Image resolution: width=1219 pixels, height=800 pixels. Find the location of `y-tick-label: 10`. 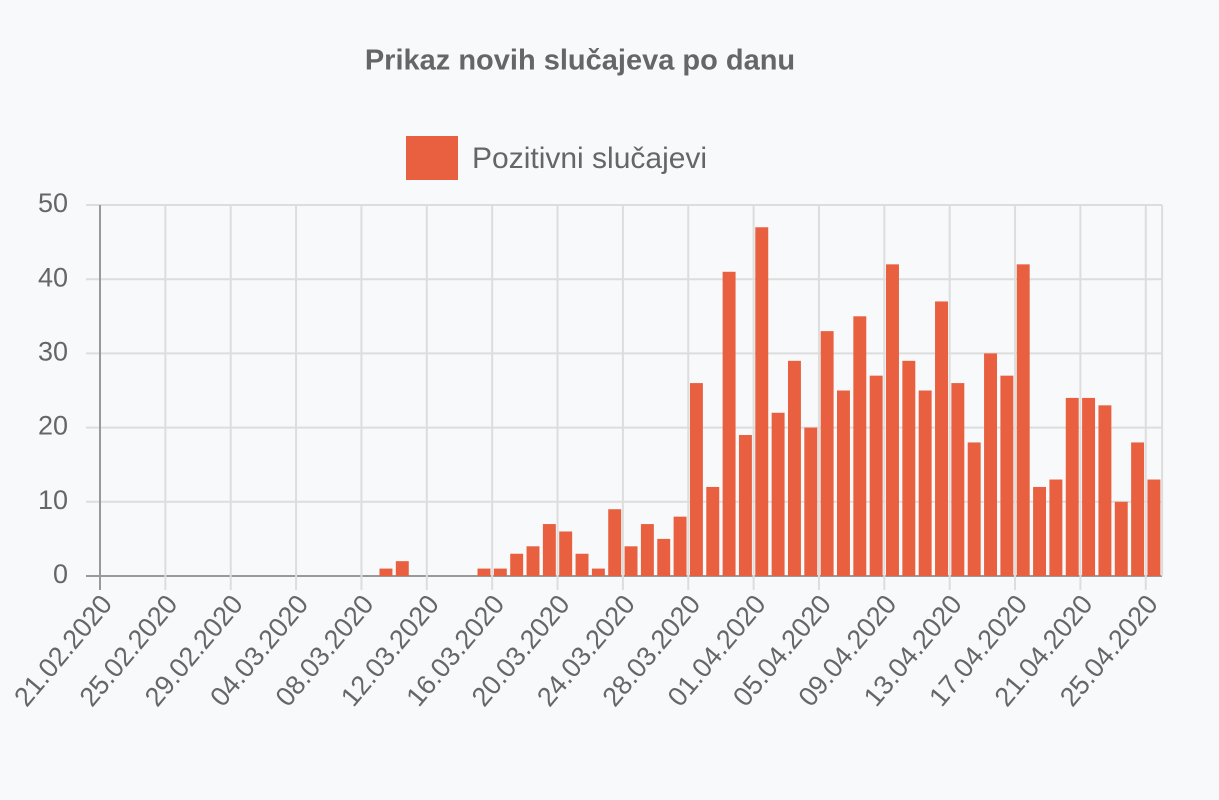

y-tick-label: 10 is located at coordinates (53, 500).